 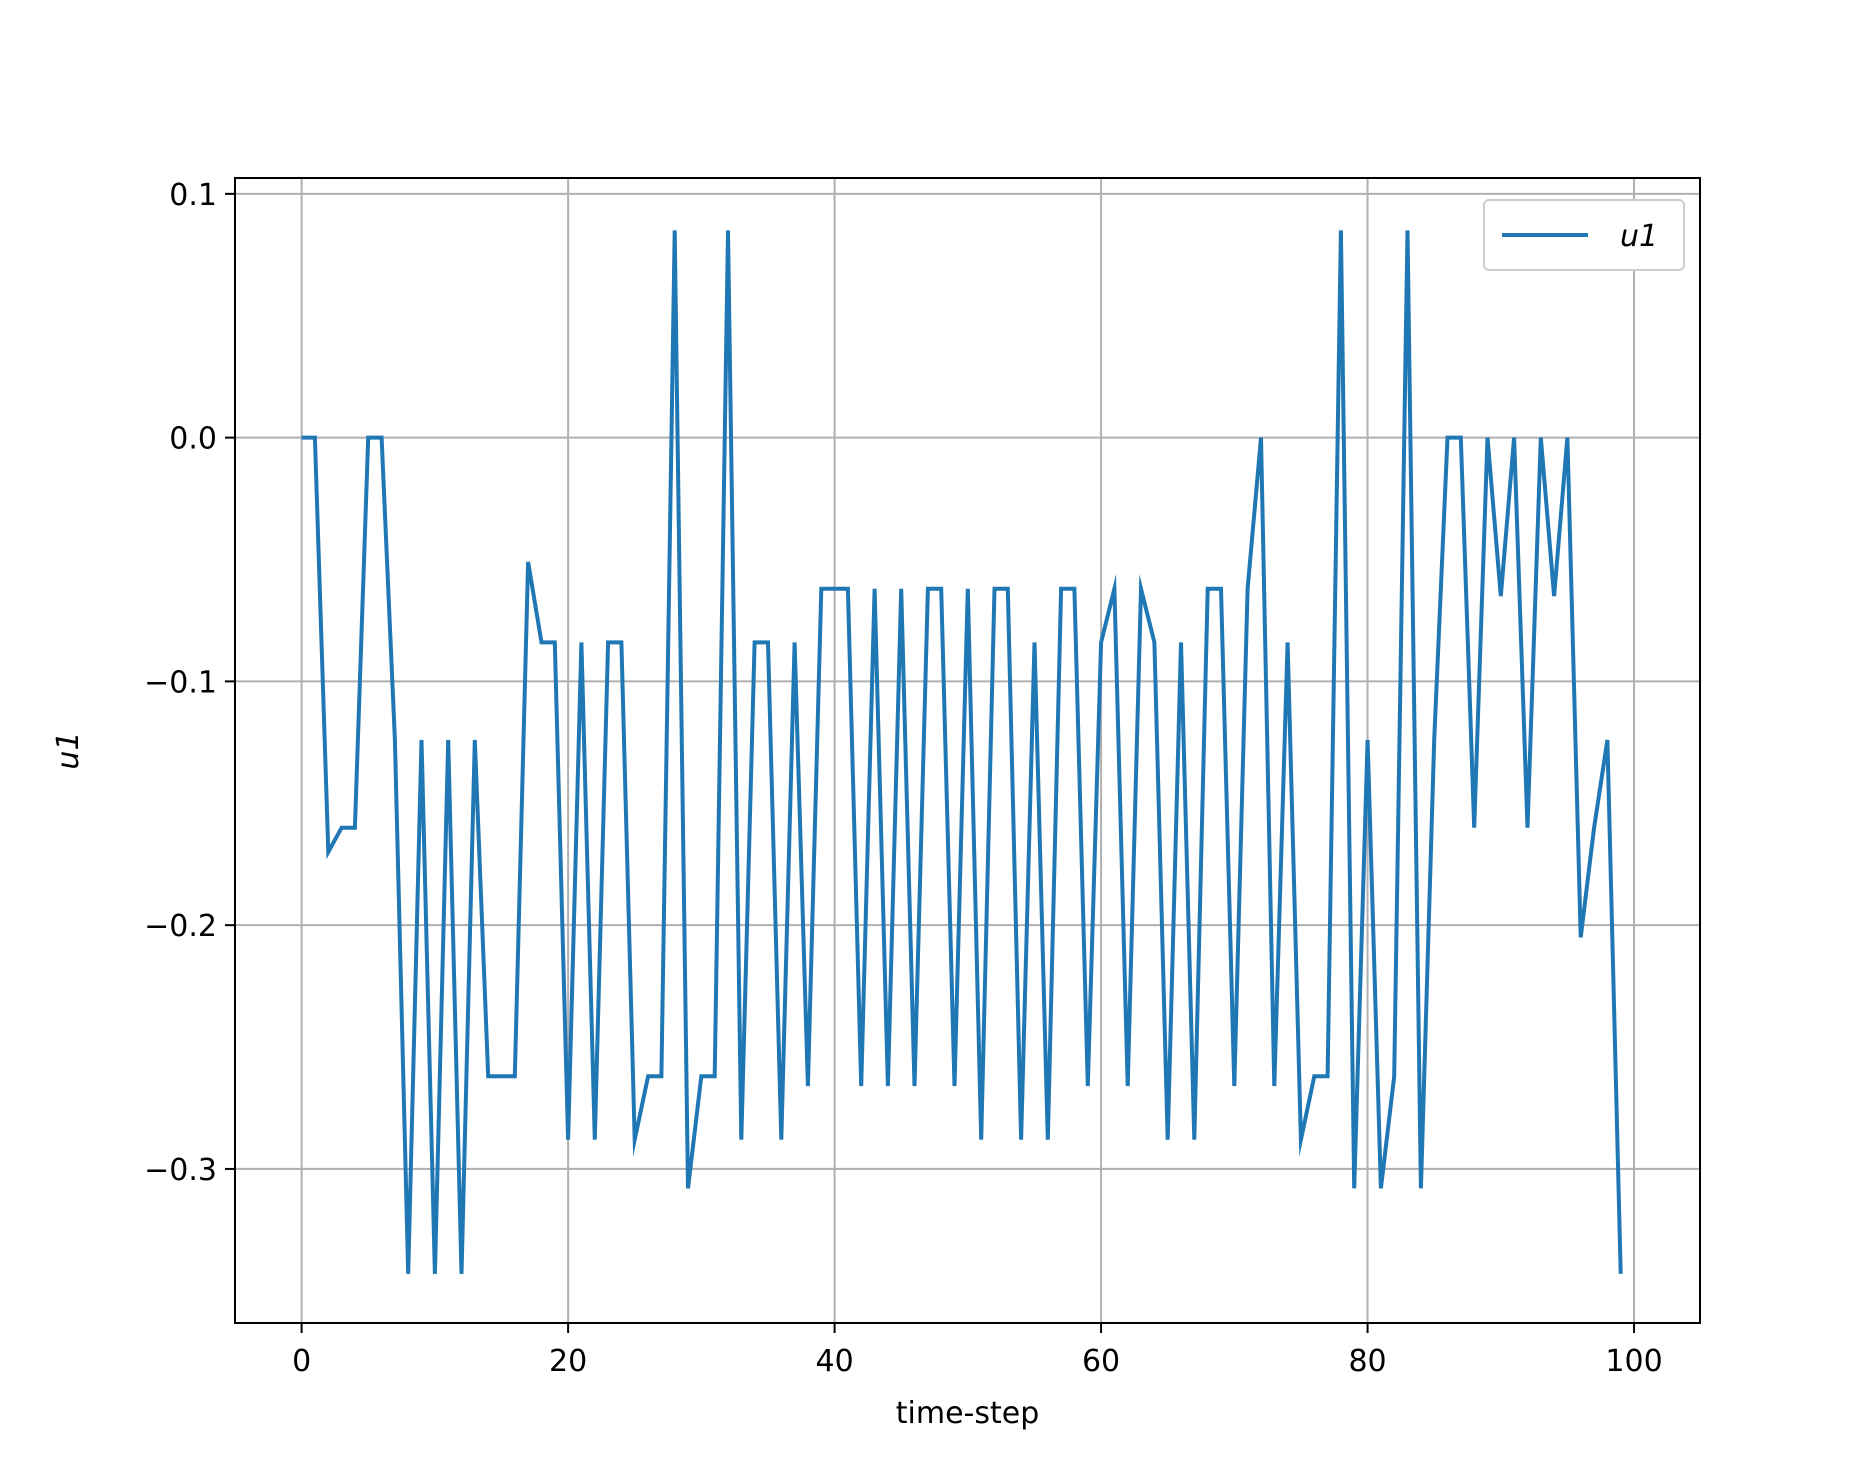 What do you see at coordinates (968, 1413) in the screenshot?
I see `x-axis-label: time-step` at bounding box center [968, 1413].